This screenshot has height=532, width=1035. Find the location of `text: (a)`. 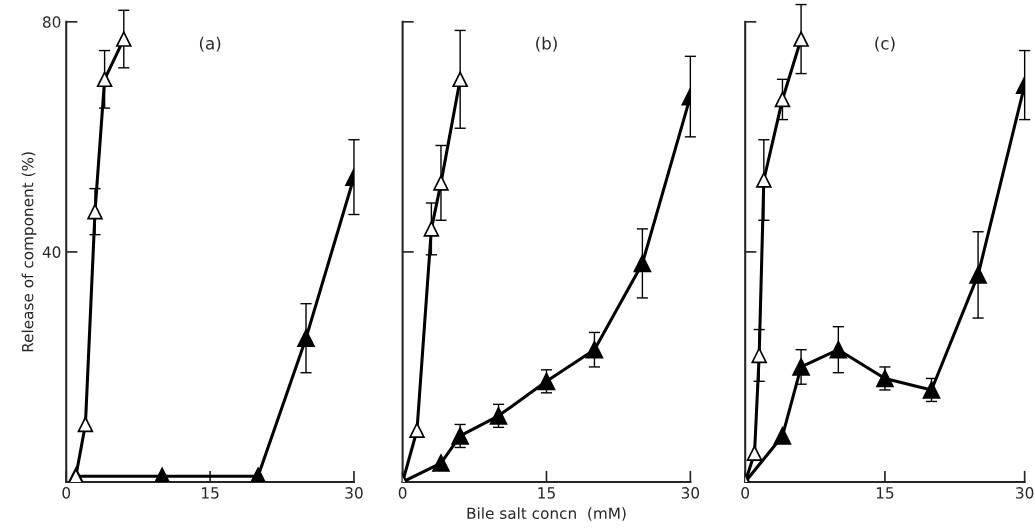

text: (a) is located at coordinates (210, 44).